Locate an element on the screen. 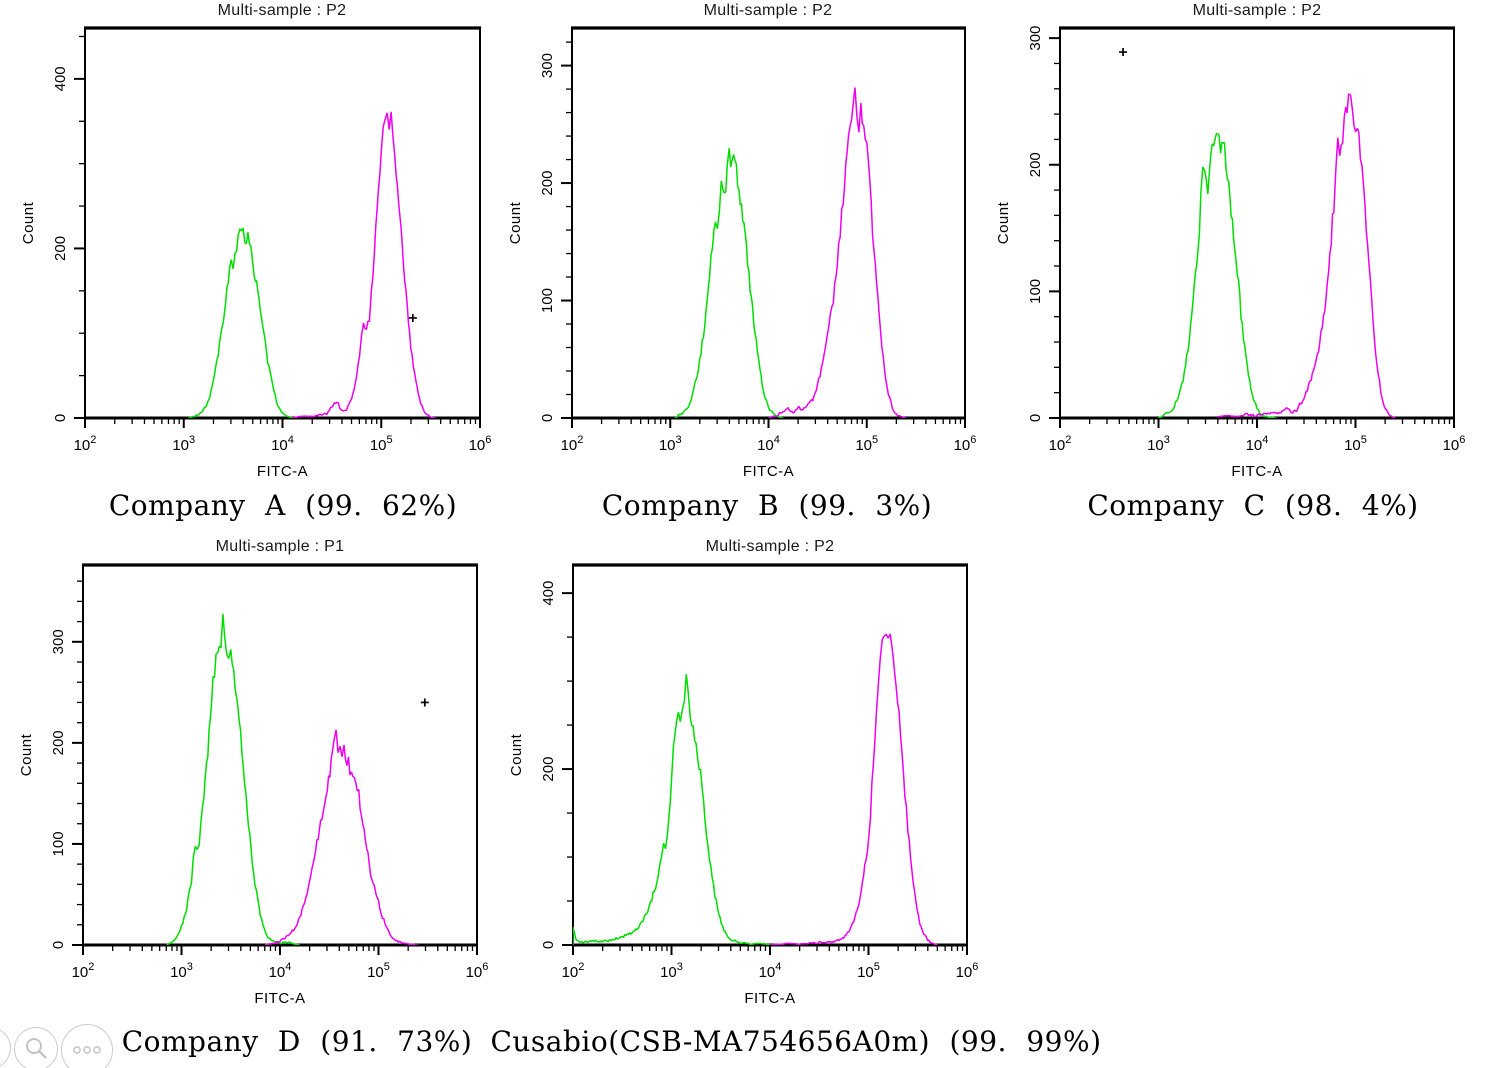  panel-title: Multi-sample : P1 is located at coordinates (280, 546).